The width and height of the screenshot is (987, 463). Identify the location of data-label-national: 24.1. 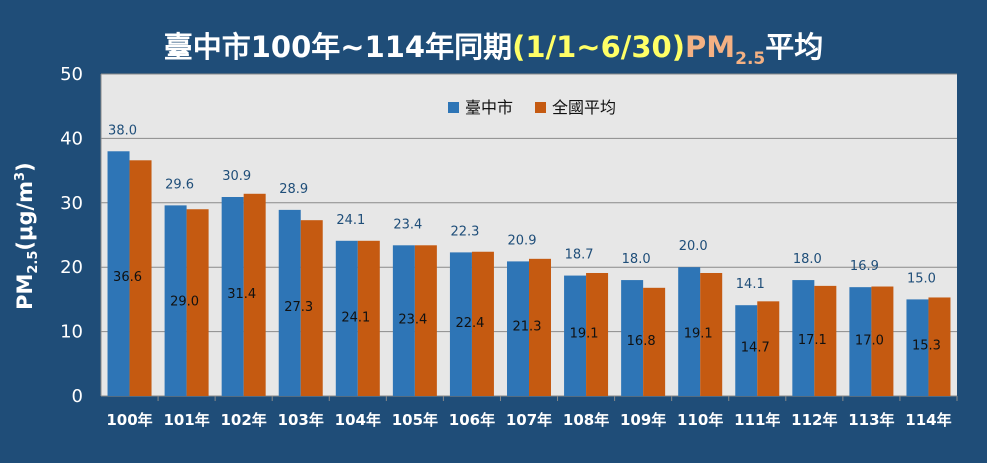
(355, 317).